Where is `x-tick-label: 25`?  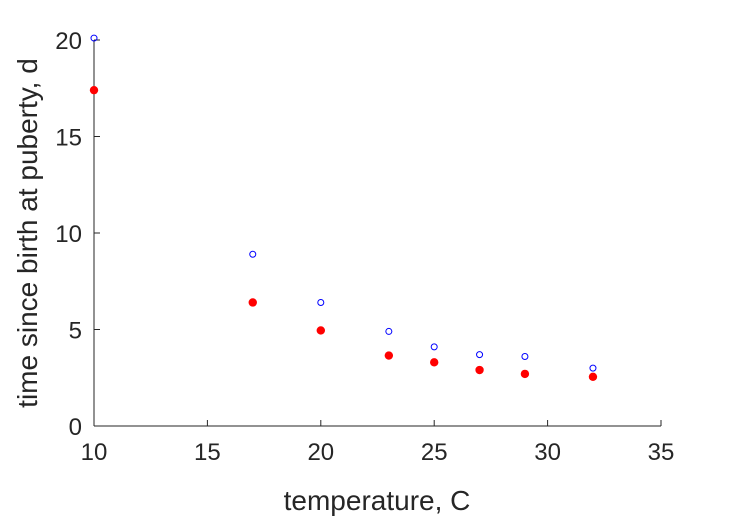 x-tick-label: 25 is located at coordinates (434, 452).